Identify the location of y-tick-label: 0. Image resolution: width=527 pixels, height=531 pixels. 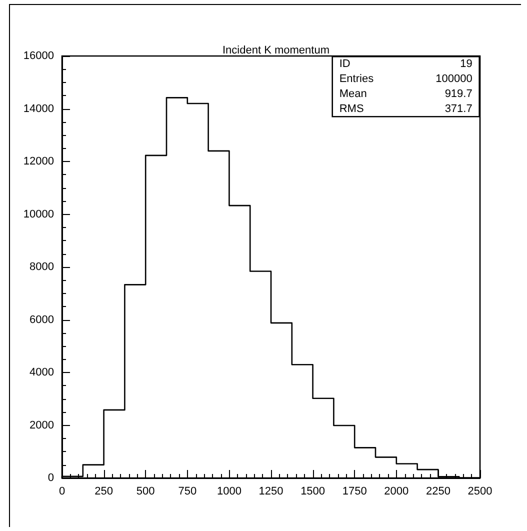
(51, 478).